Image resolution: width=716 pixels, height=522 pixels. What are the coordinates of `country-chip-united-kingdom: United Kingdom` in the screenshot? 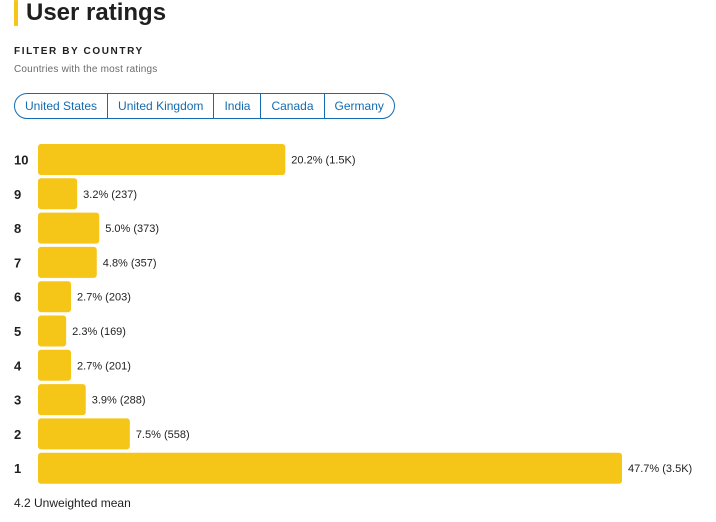 It's located at (161, 106).